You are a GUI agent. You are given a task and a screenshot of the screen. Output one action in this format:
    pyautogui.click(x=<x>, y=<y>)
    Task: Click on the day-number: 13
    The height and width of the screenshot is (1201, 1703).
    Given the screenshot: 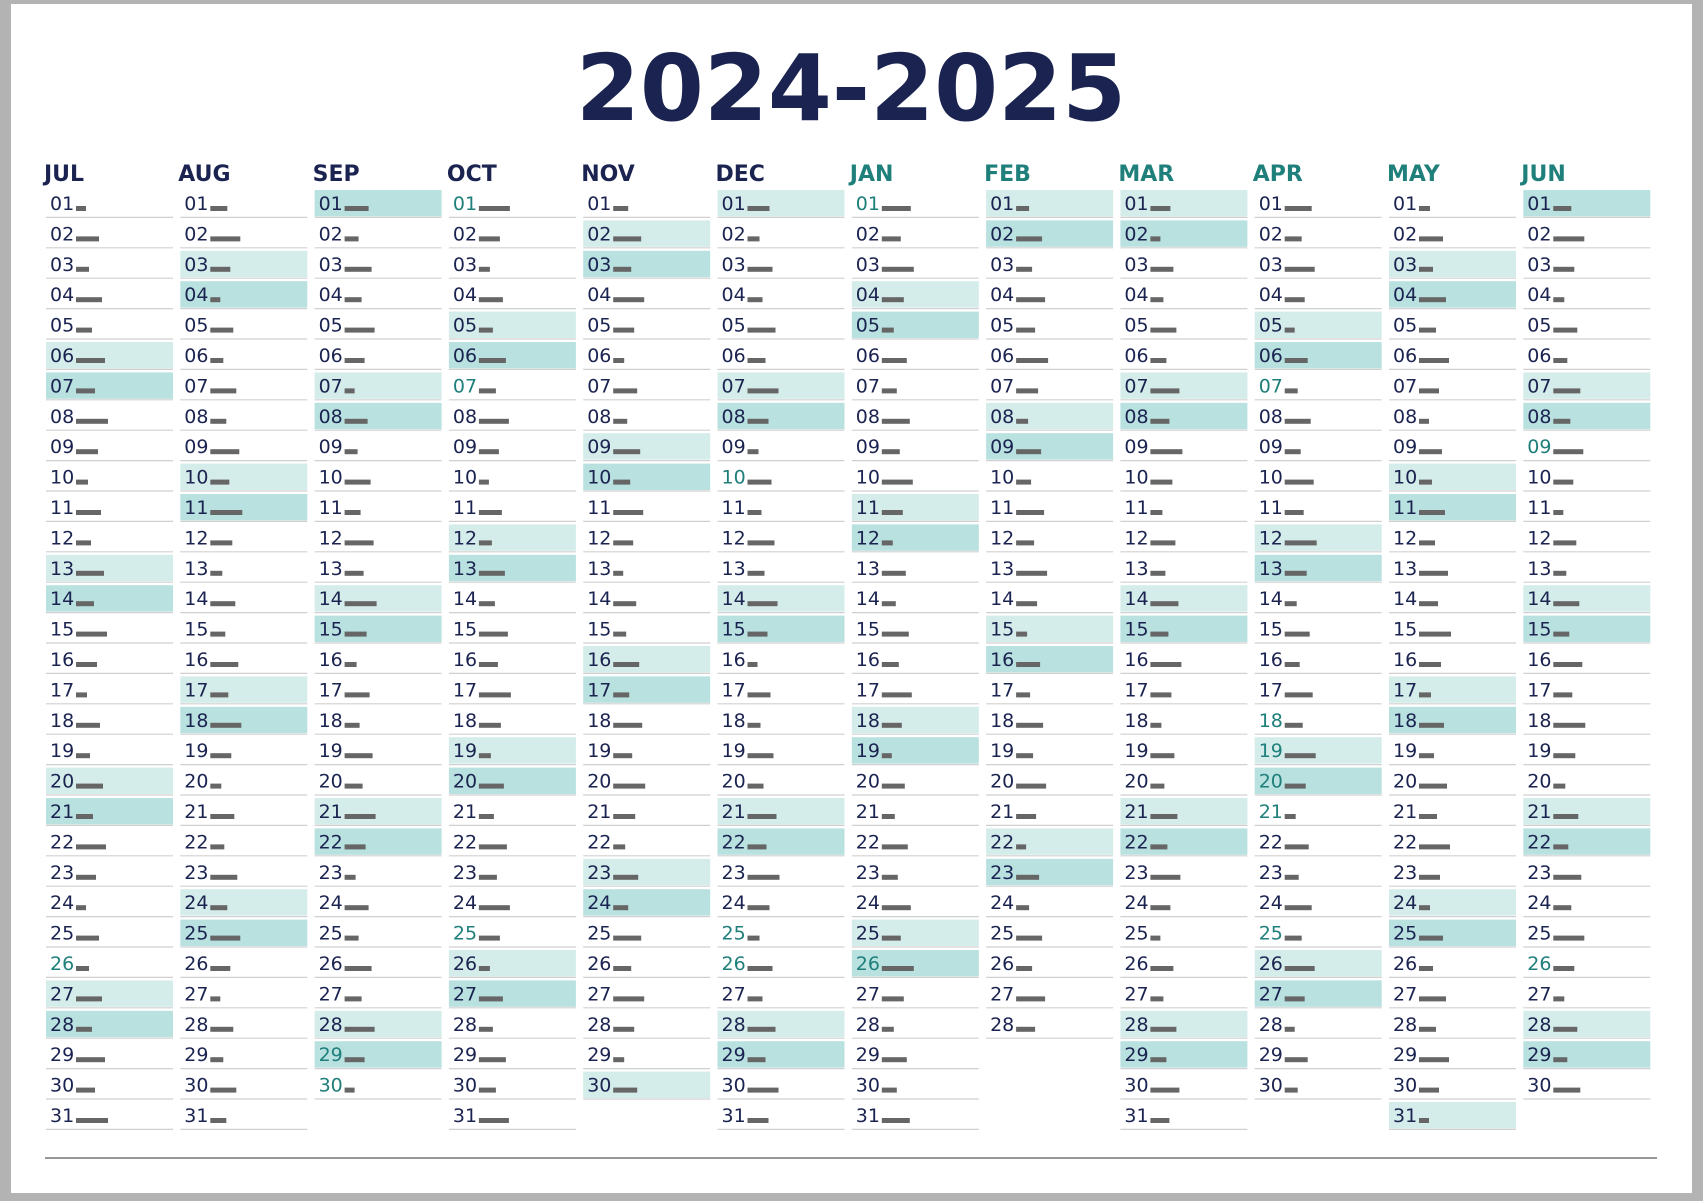 What is the action you would take?
    pyautogui.click(x=1405, y=569)
    